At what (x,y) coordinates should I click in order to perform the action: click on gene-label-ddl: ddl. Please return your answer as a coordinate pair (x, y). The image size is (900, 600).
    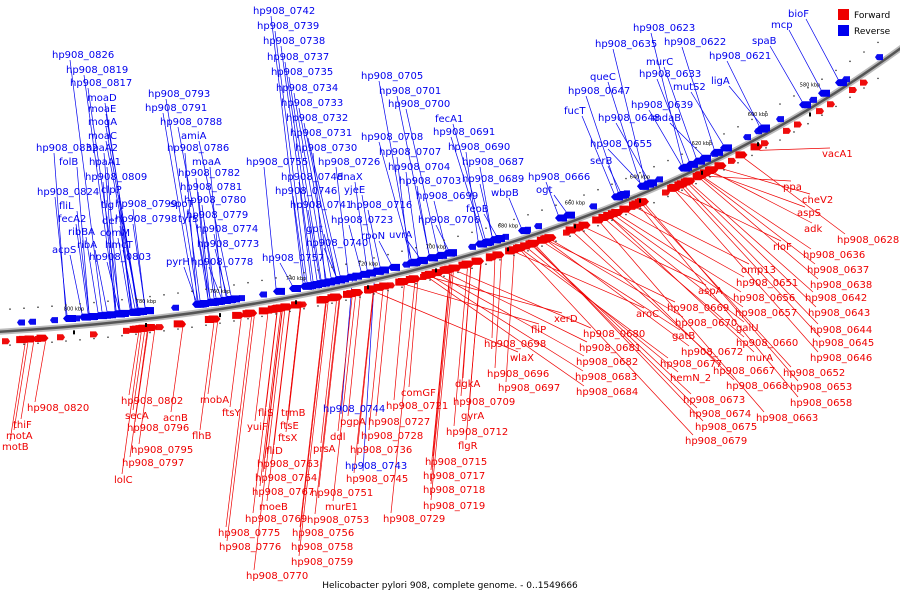
    Looking at the image, I should click on (337, 437).